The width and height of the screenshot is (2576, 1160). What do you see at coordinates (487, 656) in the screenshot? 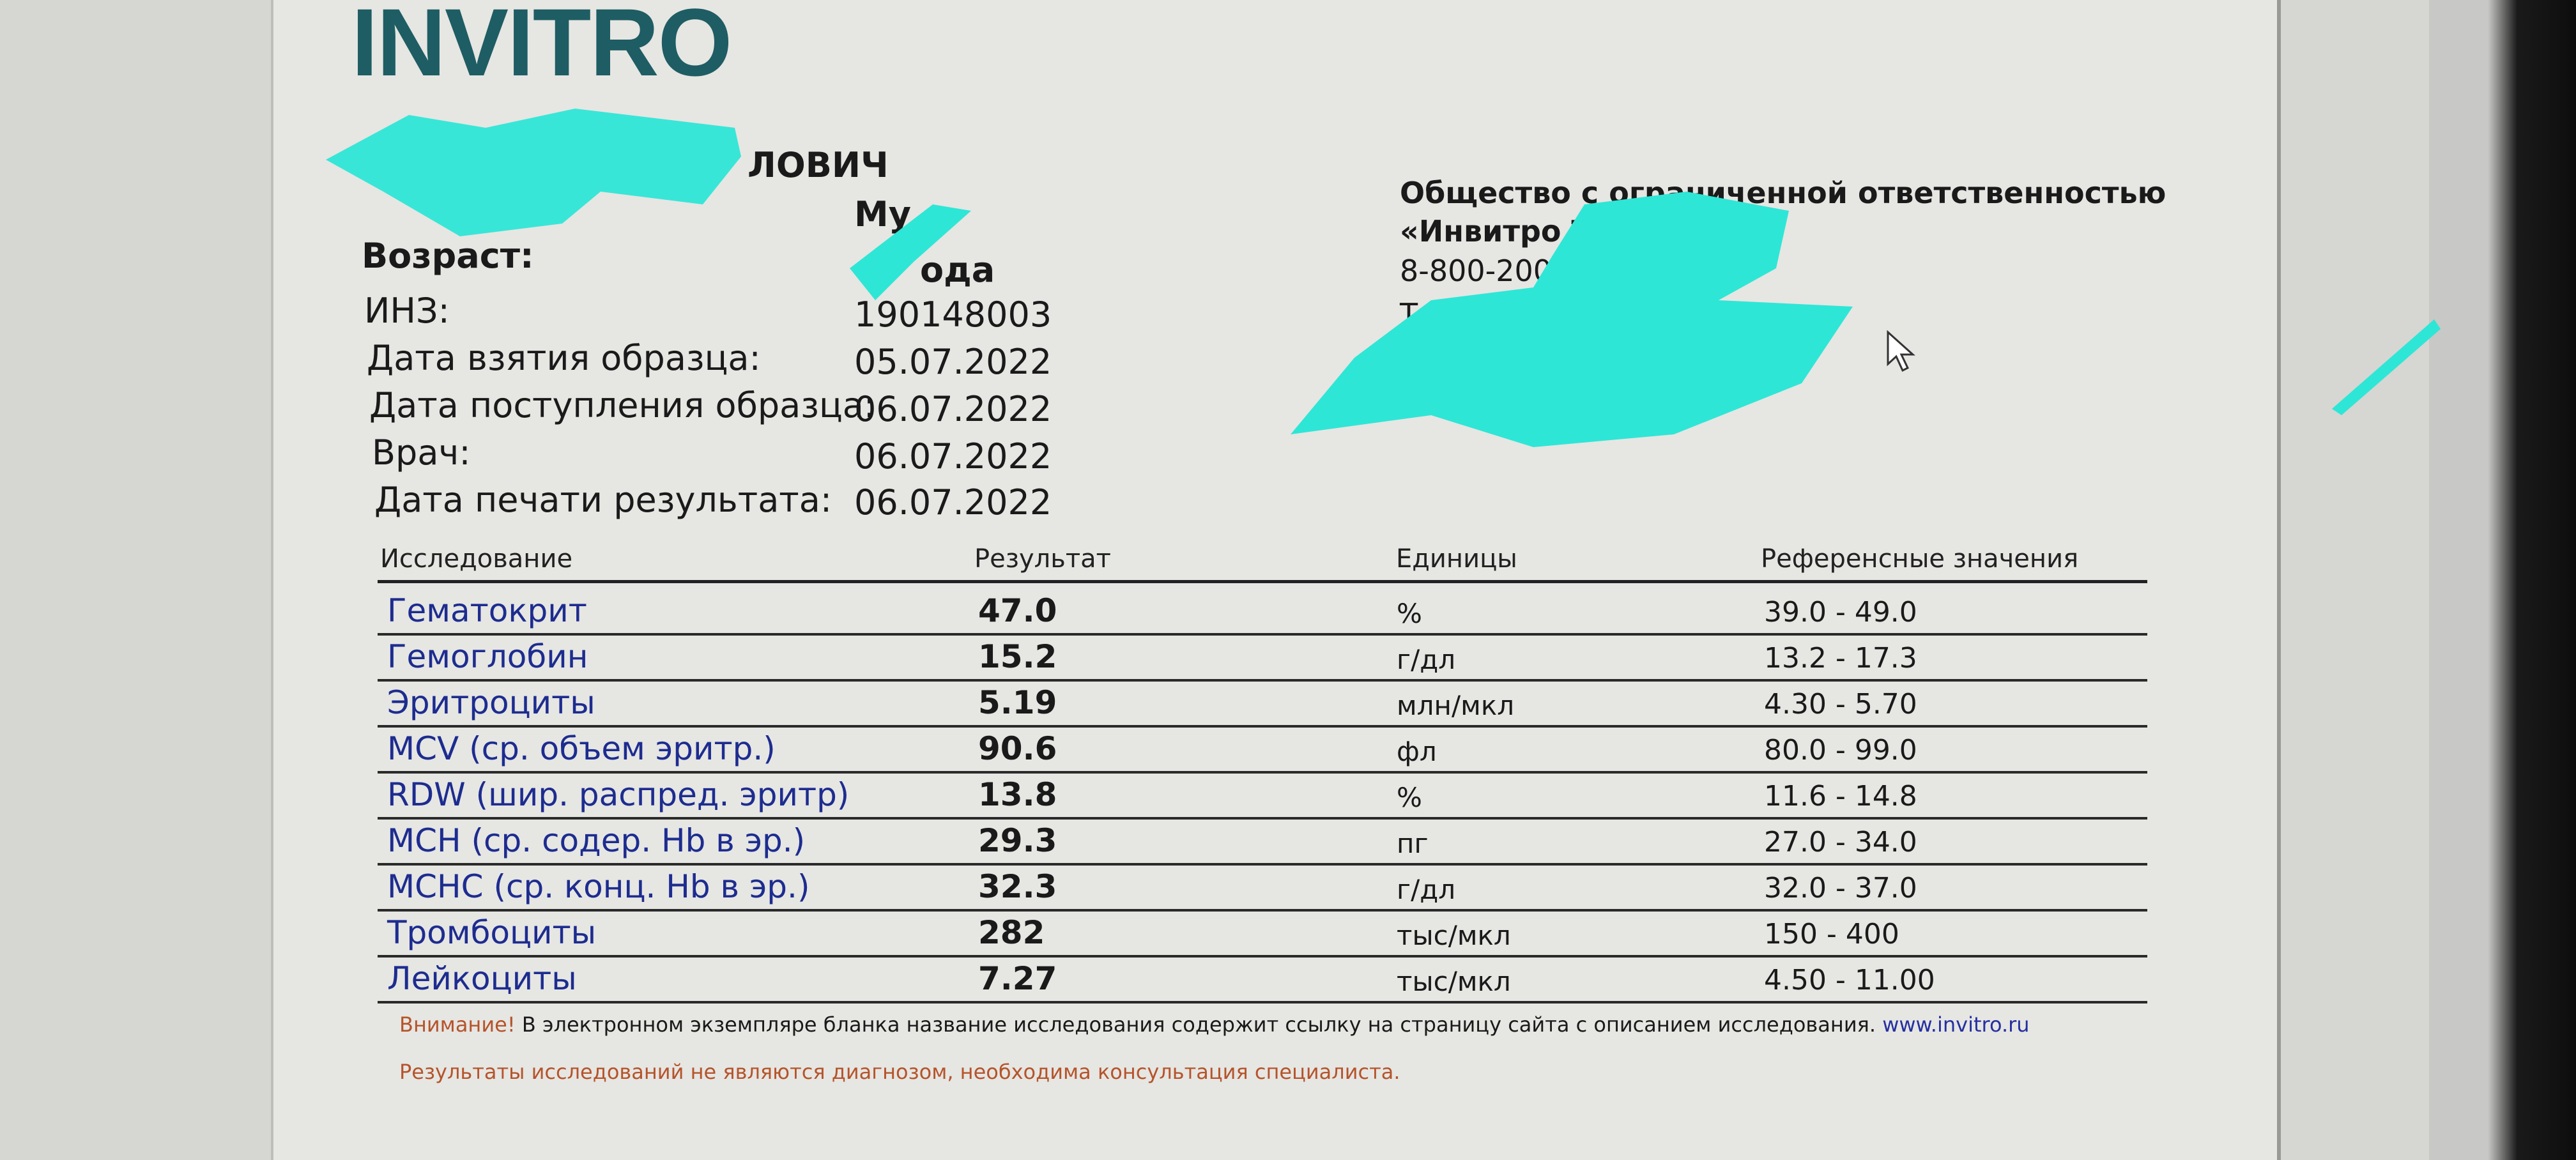
I see `test-name-link: Гемоглобин` at bounding box center [487, 656].